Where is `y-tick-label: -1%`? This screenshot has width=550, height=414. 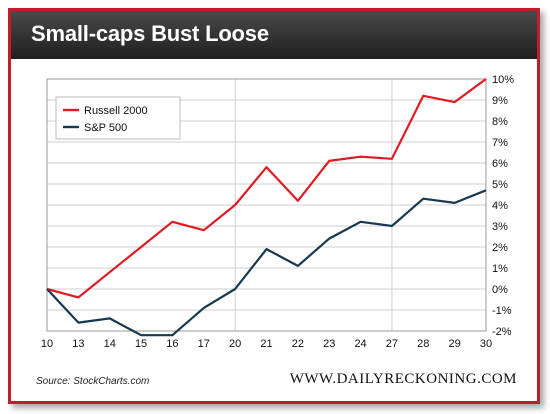
y-tick-label: -1% is located at coordinates (502, 311).